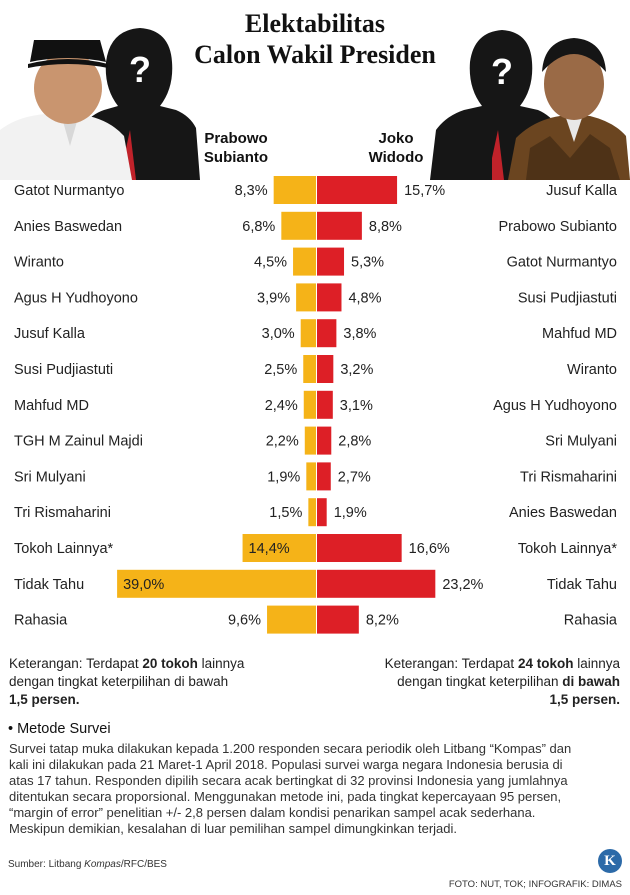 This screenshot has height=895, width=630. I want to click on note-right-suffix: lainnya, so click(596, 663).